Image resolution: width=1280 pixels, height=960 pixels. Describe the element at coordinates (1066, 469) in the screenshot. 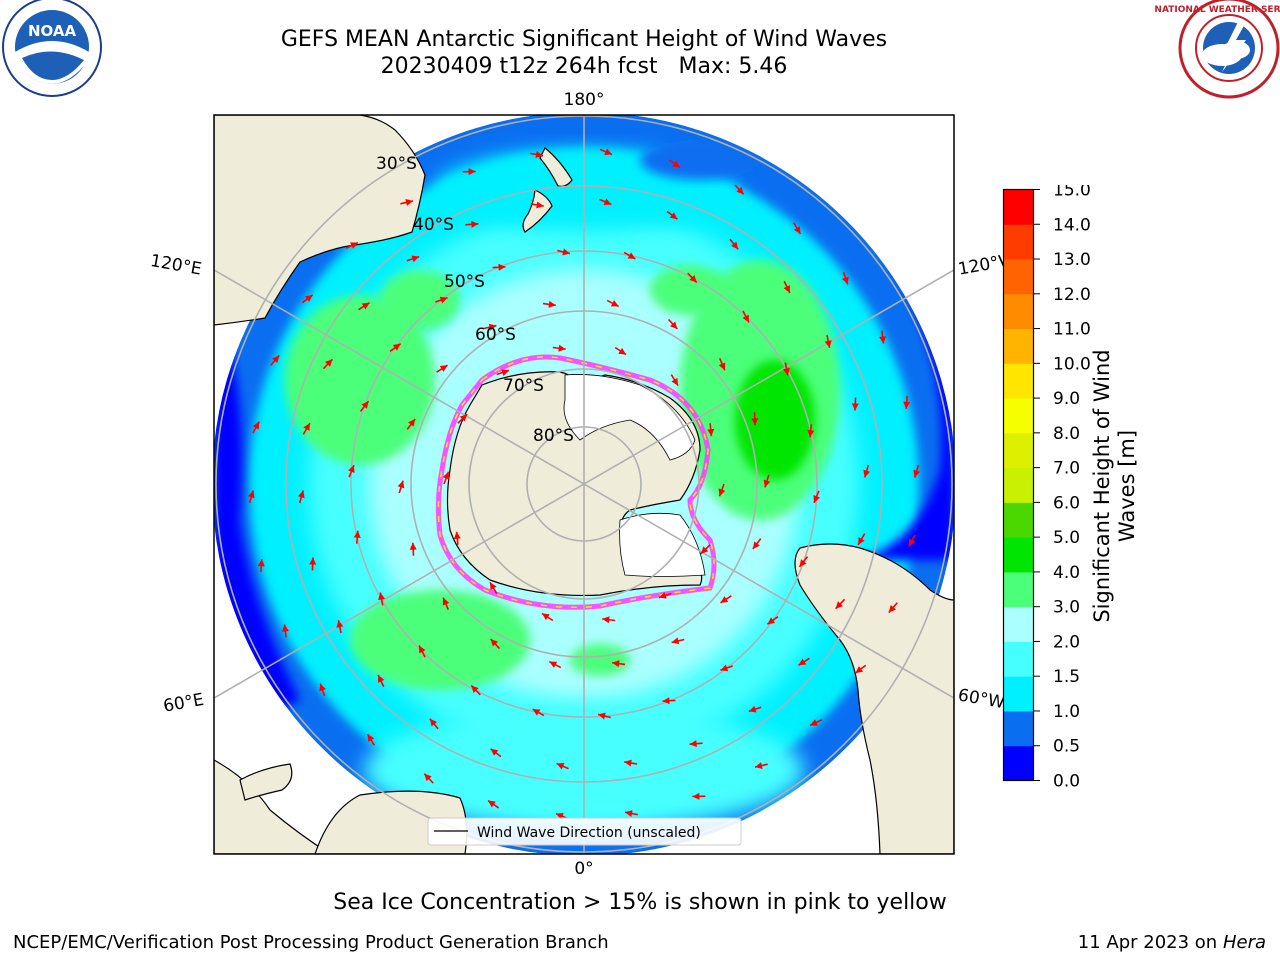

I see `colorbar-tick-label: 7.0` at that location.